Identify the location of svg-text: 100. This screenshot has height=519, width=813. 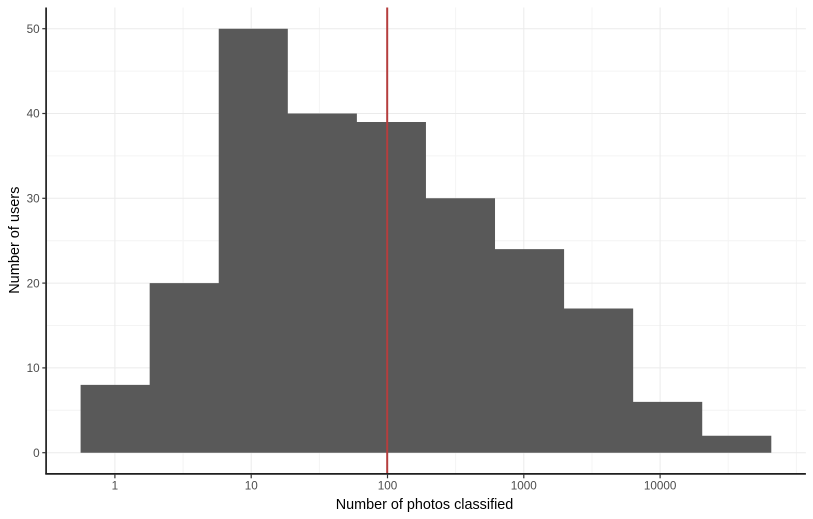
(388, 485).